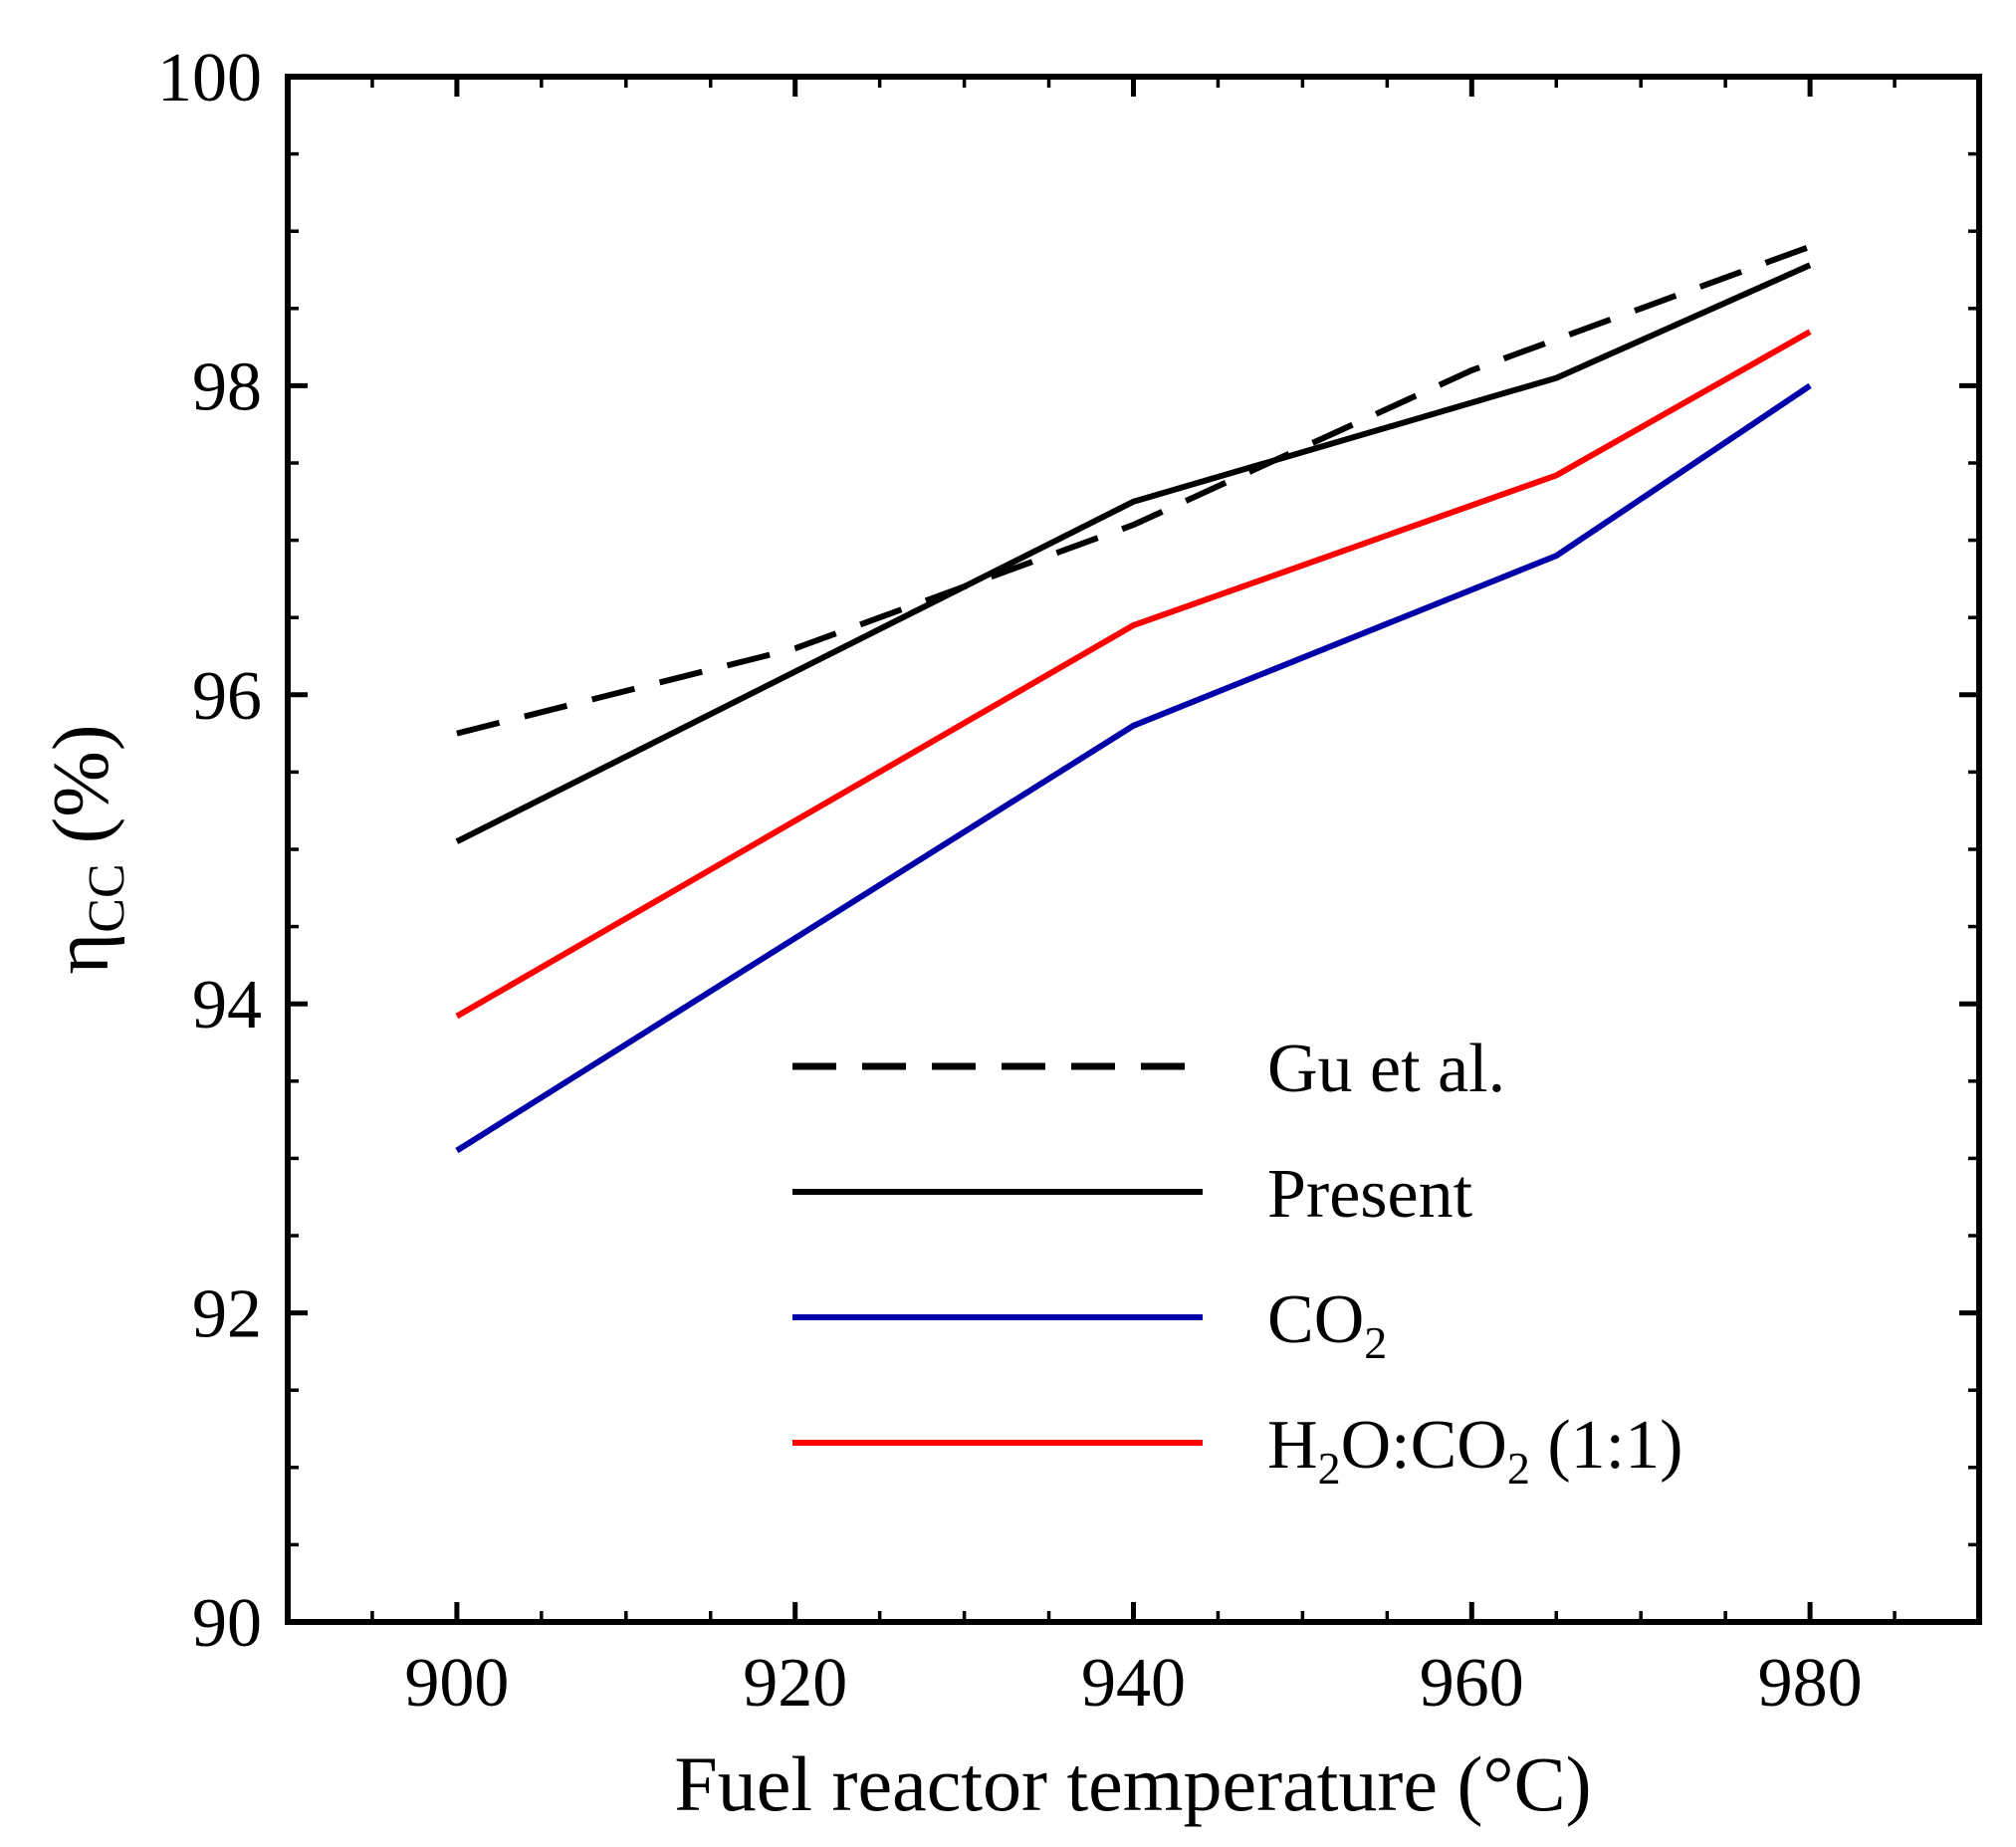 Image resolution: width=2016 pixels, height=1847 pixels. What do you see at coordinates (795, 1683) in the screenshot?
I see `x-tick-label: 920` at bounding box center [795, 1683].